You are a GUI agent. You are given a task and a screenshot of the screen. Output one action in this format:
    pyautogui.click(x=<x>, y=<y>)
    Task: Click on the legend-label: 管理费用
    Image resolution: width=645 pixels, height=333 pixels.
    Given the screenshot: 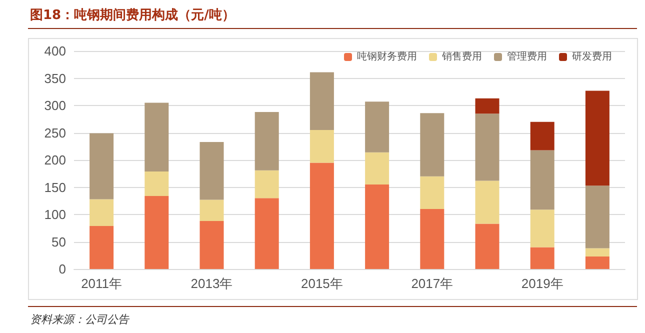 What is the action you would take?
    pyautogui.click(x=527, y=56)
    